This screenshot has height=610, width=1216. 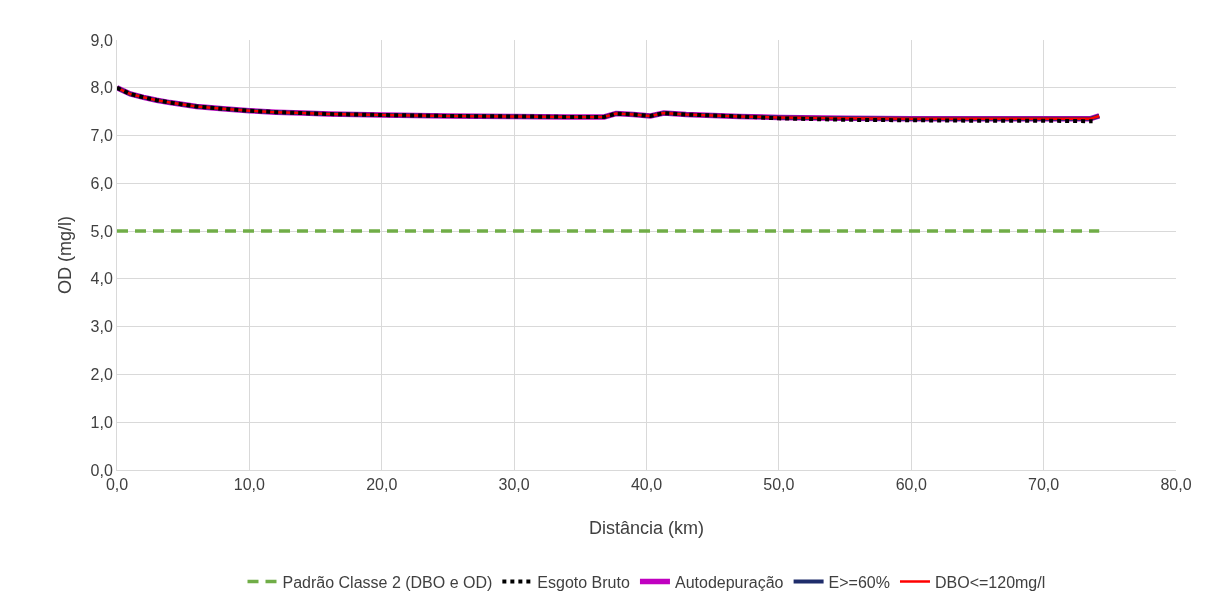 What do you see at coordinates (514, 485) in the screenshot?
I see `x-tick-label: 30,0` at bounding box center [514, 485].